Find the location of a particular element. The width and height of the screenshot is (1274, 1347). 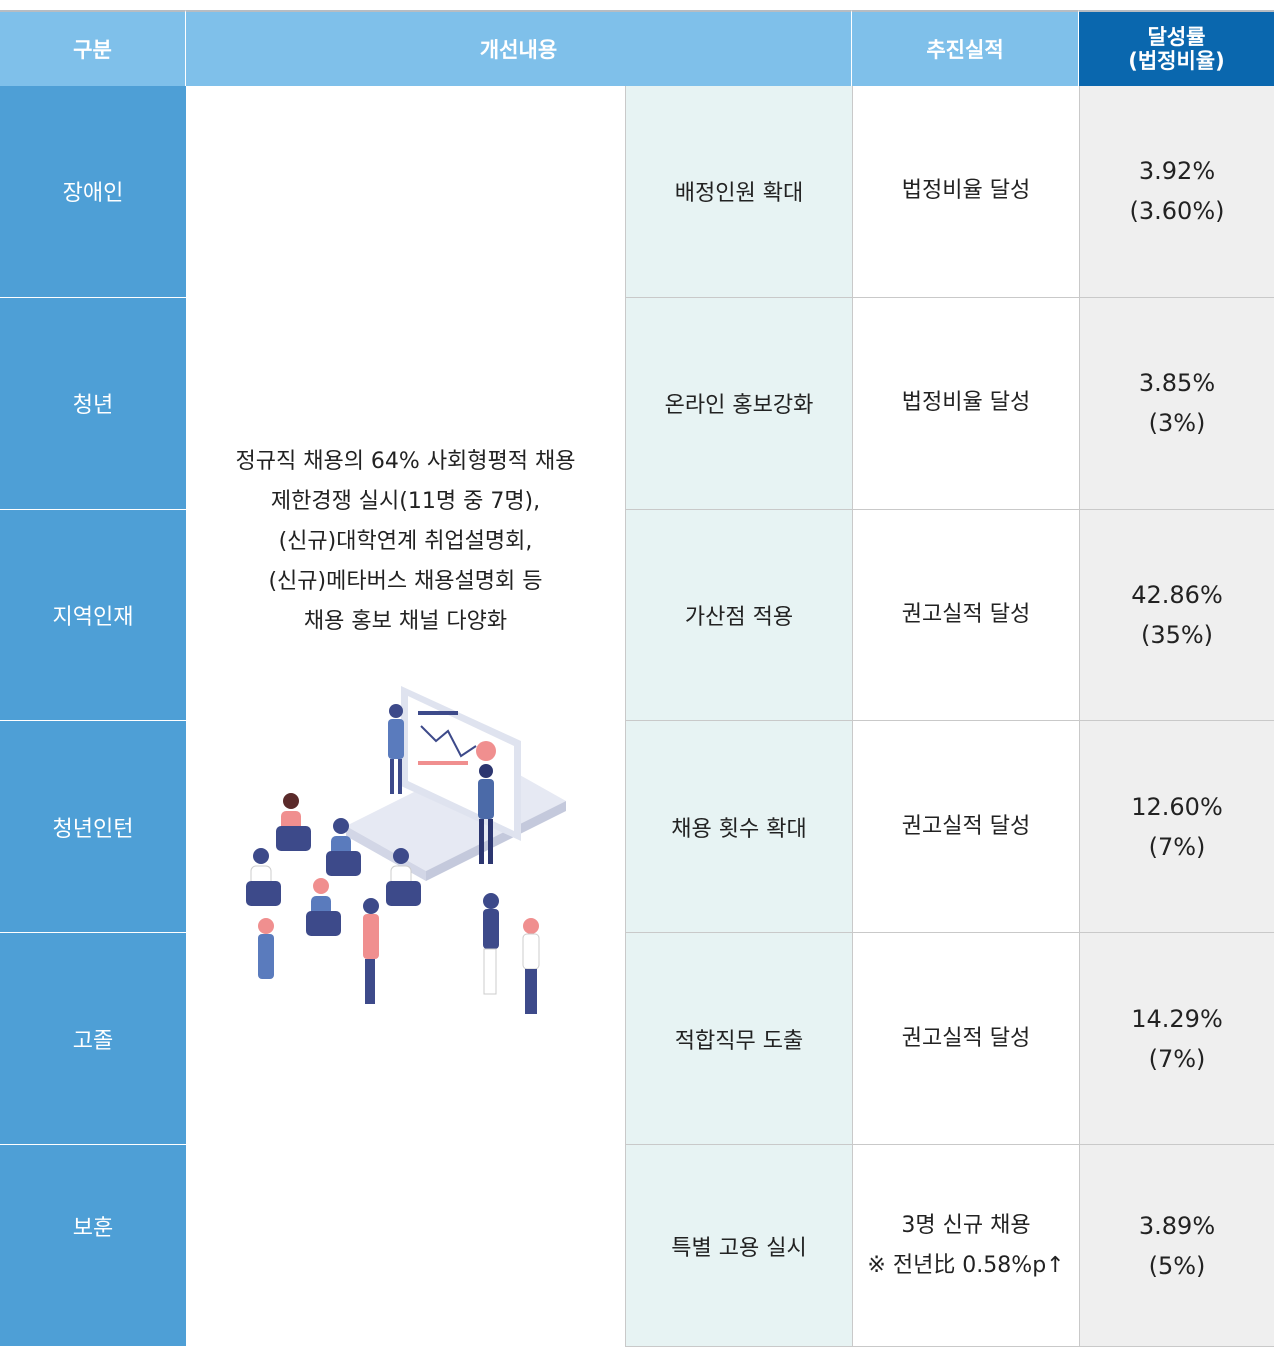

action-text: 온라인 홍보강화 is located at coordinates (739, 406).